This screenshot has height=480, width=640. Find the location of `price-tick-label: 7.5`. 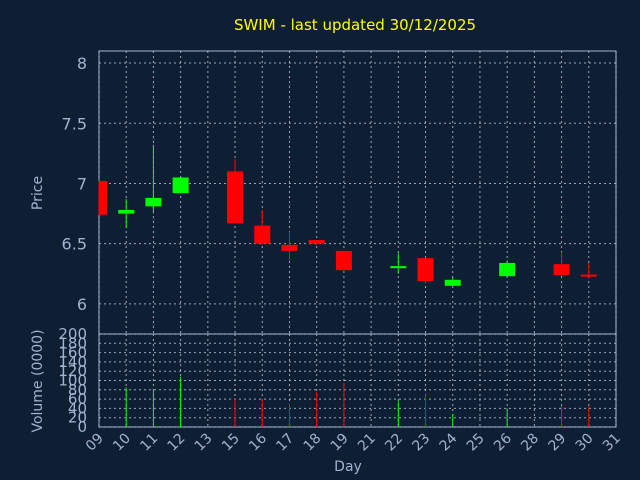

price-tick-label: 7.5 is located at coordinates (74, 123).